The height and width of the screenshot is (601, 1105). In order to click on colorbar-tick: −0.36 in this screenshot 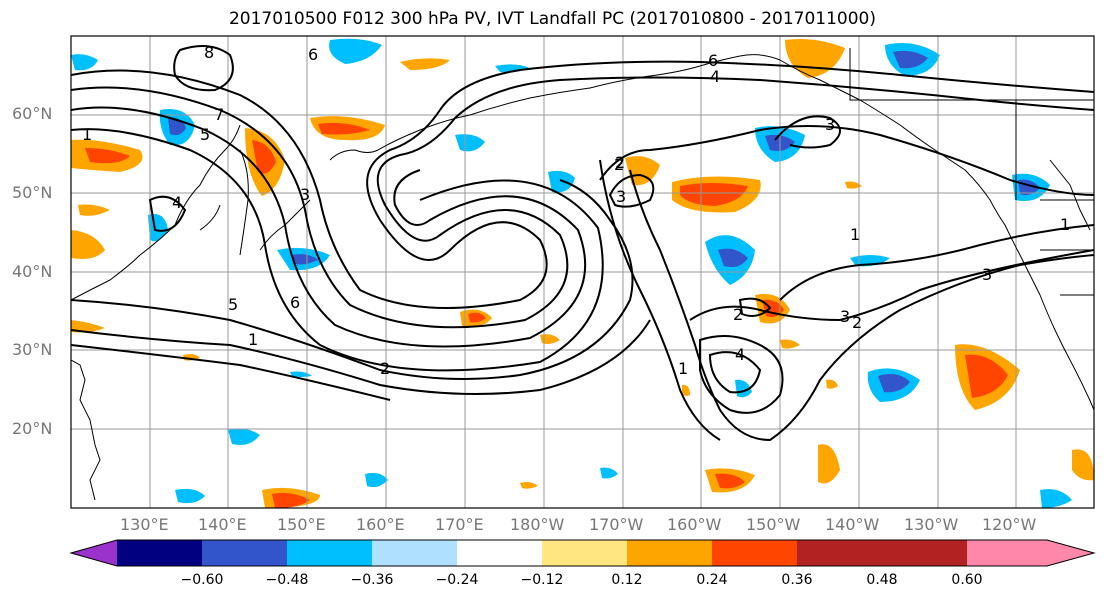, I will do `click(372, 580)`.